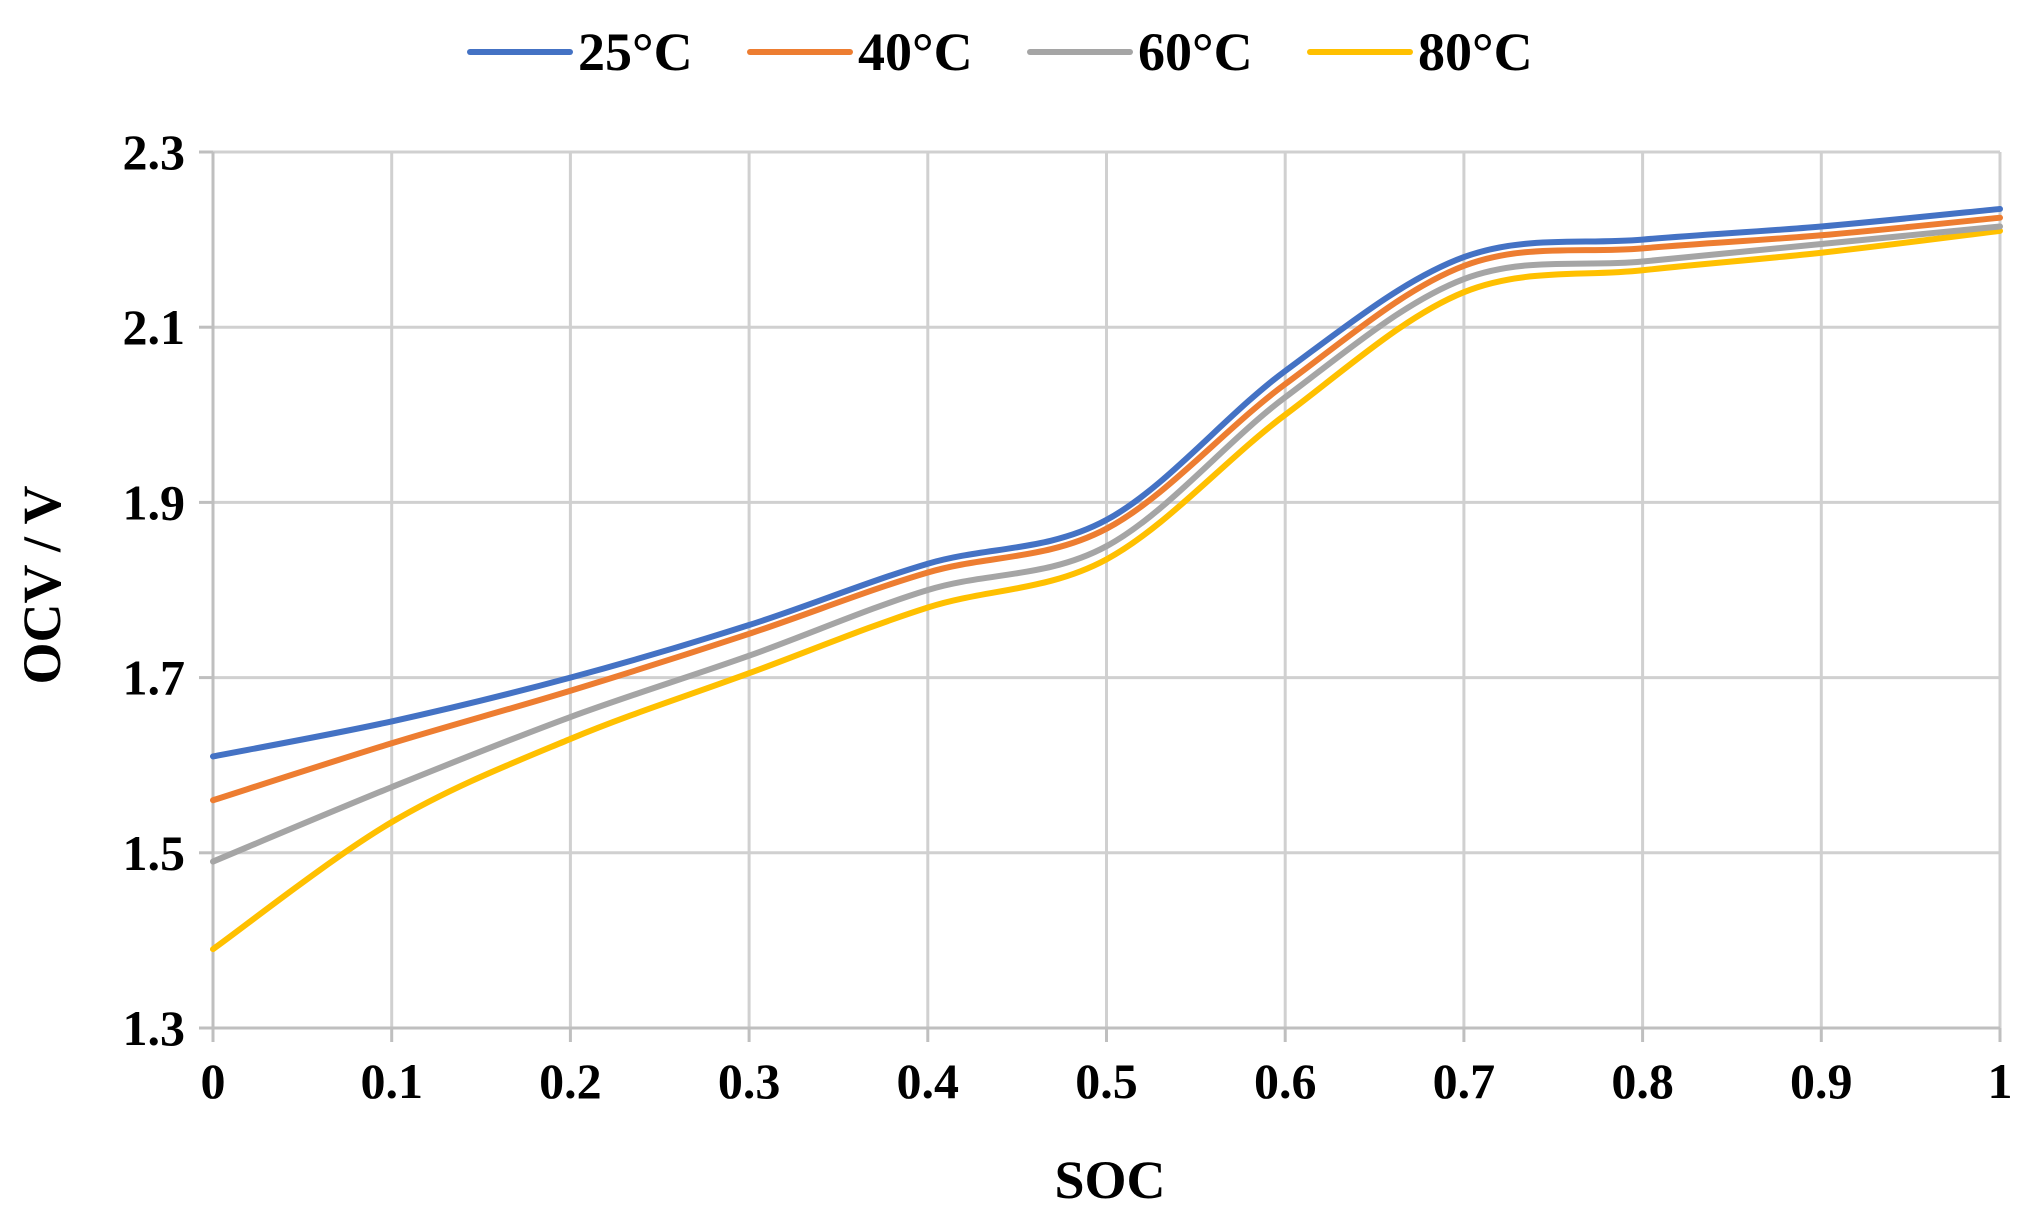  Describe the element at coordinates (570, 1081) in the screenshot. I see `x-tick-label: 0.2` at that location.